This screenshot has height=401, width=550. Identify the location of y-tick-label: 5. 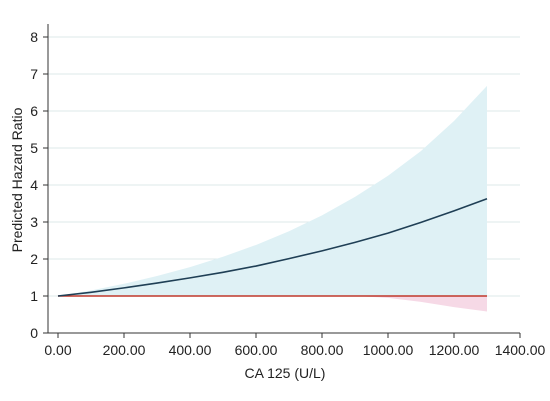
(34, 148).